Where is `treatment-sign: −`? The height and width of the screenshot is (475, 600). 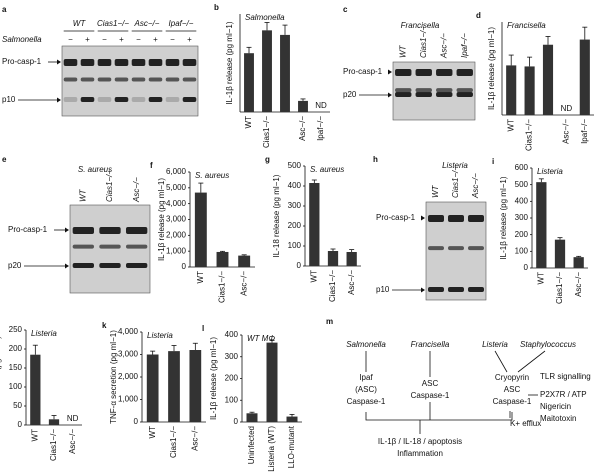
treatment-sign: − is located at coordinates (172, 39).